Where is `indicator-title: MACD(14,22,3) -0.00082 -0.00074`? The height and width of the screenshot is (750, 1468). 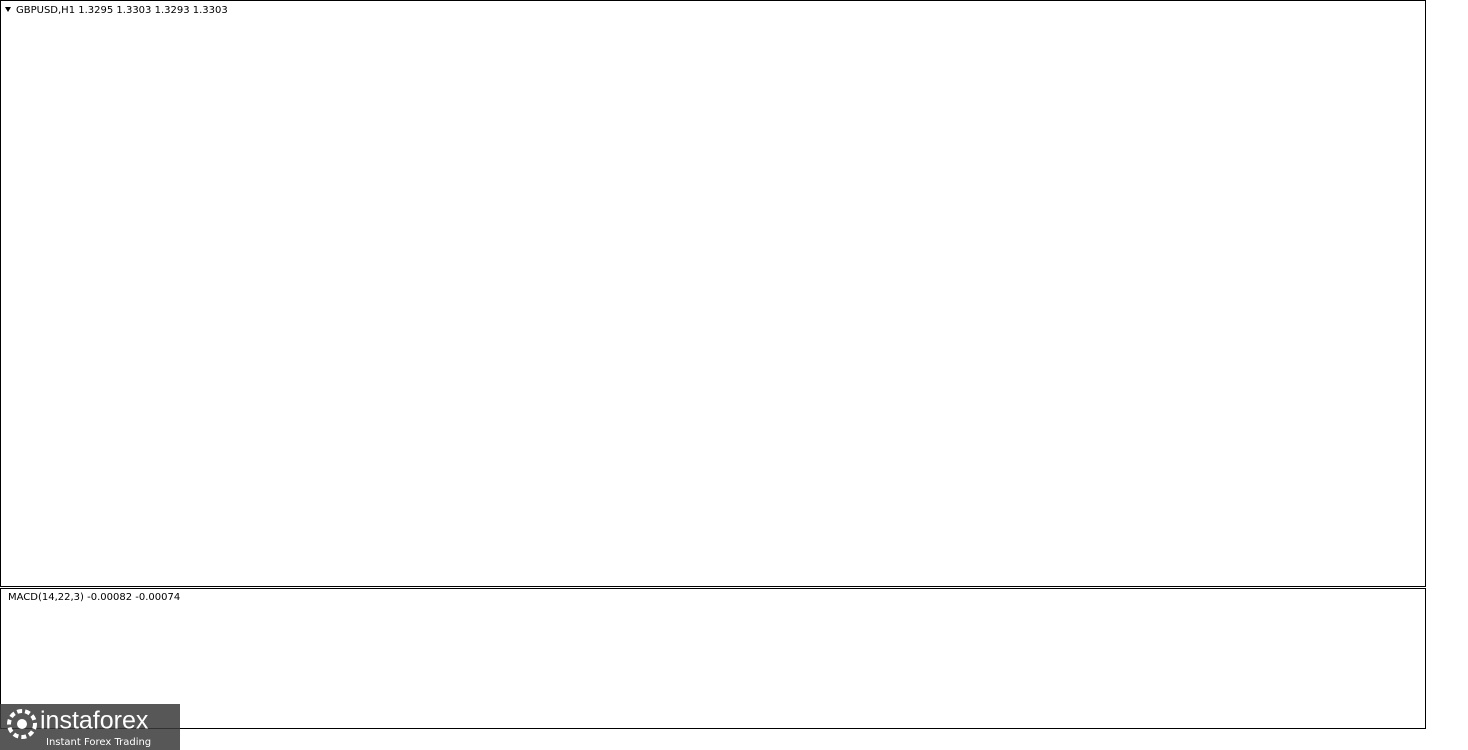
indicator-title: MACD(14,22,3) -0.00082 -0.00074 is located at coordinates (94, 597).